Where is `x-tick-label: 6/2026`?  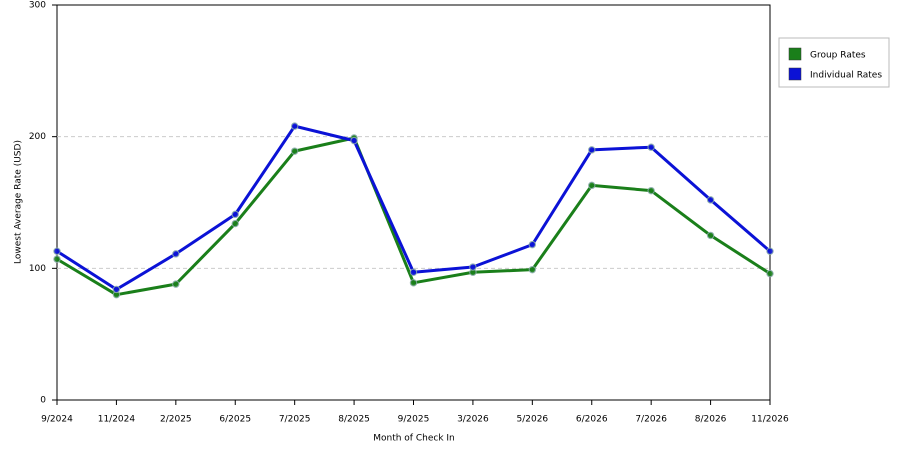
x-tick-label: 6/2026 is located at coordinates (592, 420).